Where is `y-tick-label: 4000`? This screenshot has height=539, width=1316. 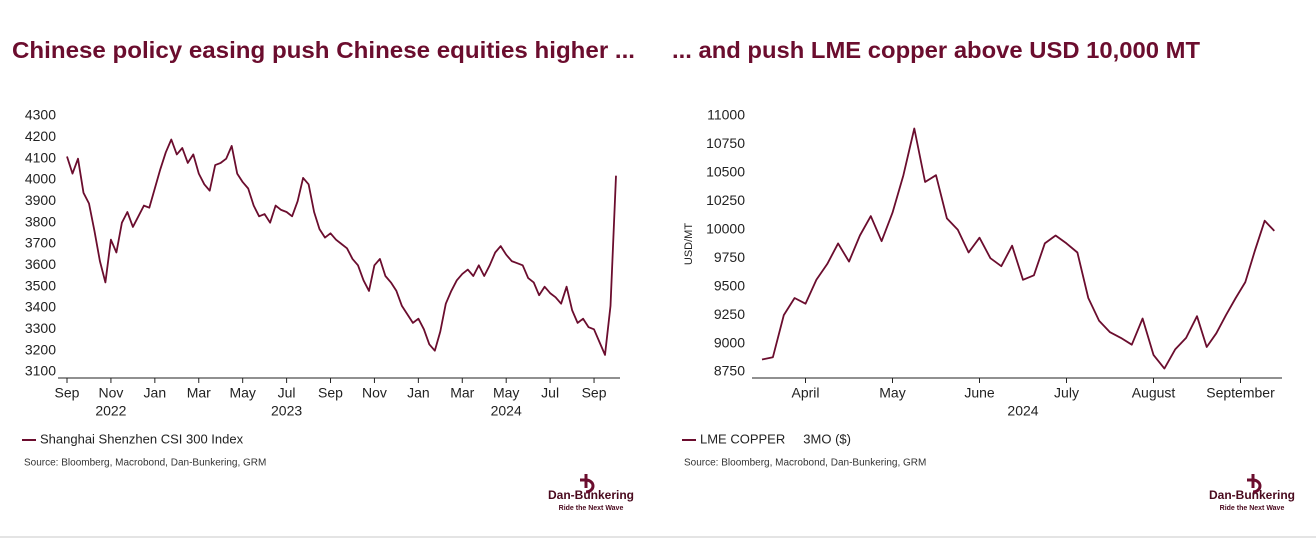
y-tick-label: 4000 is located at coordinates (40, 179).